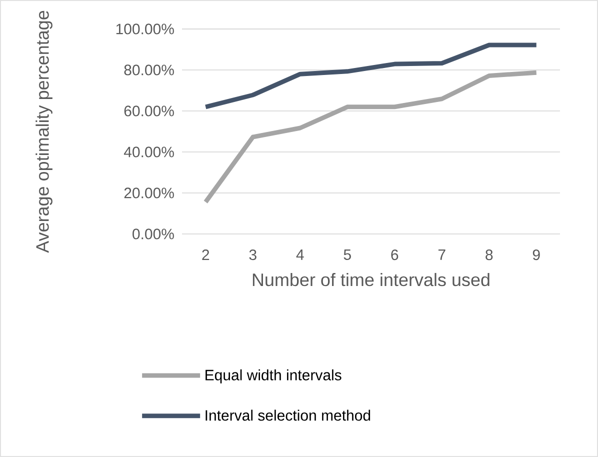 The height and width of the screenshot is (457, 598). I want to click on x-tick-label: 6, so click(394, 255).